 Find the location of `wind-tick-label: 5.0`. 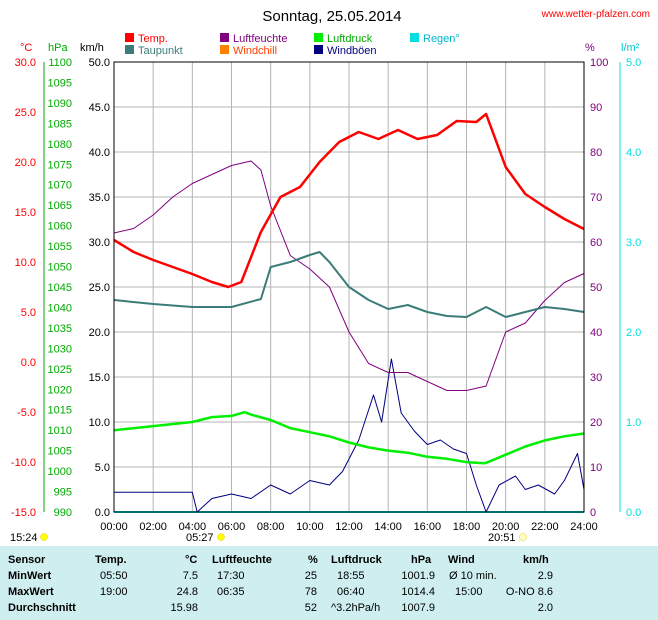

wind-tick-label: 5.0 is located at coordinates (102, 468).